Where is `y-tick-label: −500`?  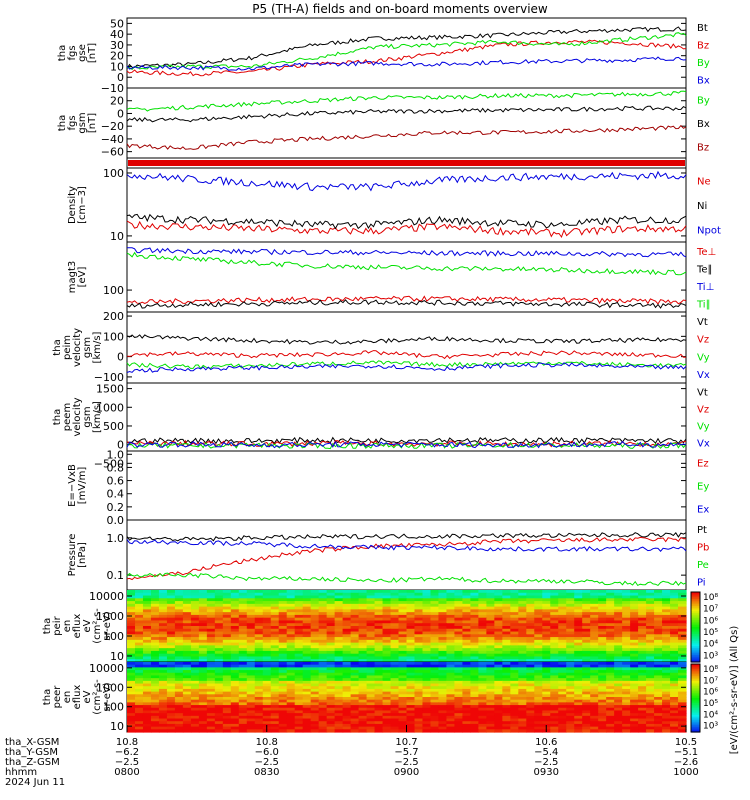 y-tick-label: −500 is located at coordinates (109, 463).